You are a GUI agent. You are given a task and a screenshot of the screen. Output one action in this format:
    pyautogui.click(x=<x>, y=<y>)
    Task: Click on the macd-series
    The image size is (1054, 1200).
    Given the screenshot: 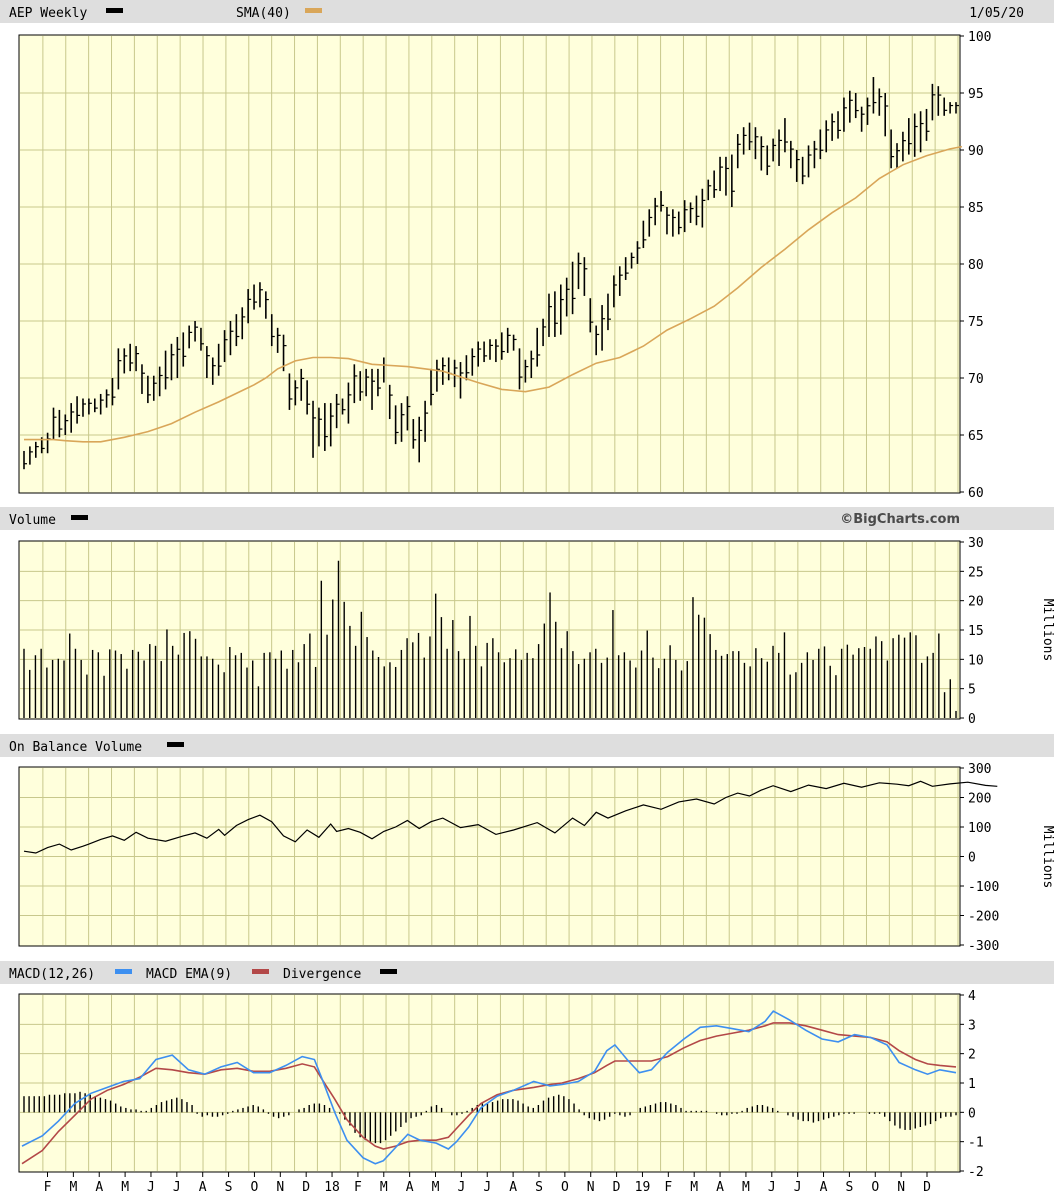 What is the action you would take?
    pyautogui.click(x=489, y=1087)
    